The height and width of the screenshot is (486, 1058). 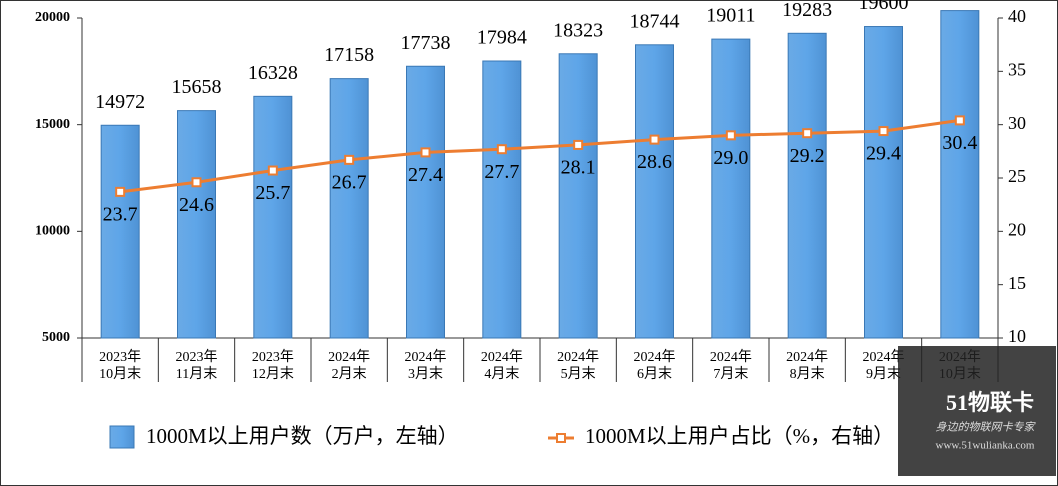 I want to click on bar-value-label: 19283, so click(x=807, y=10).